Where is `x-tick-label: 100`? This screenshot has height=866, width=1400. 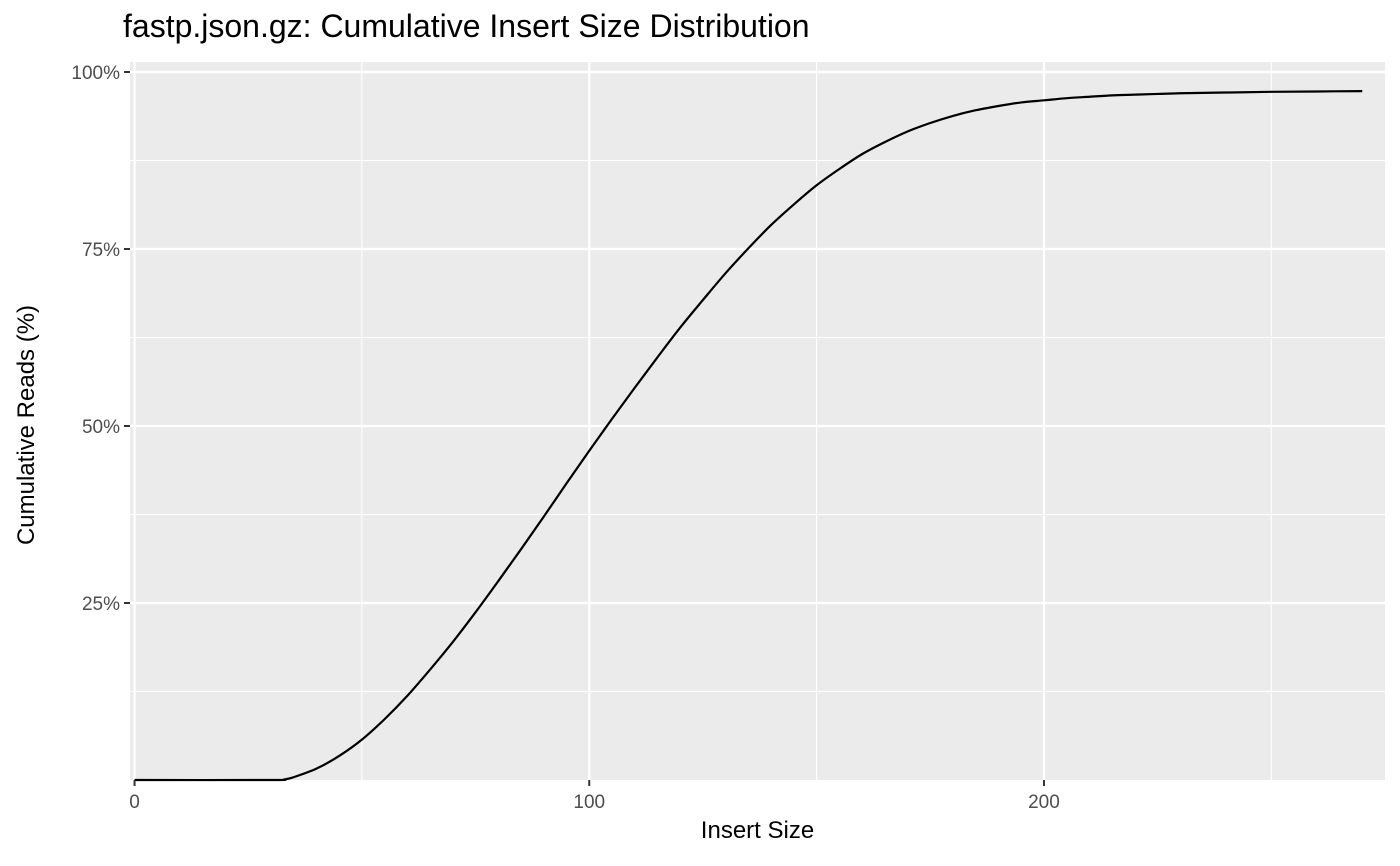
x-tick-label: 100 is located at coordinates (589, 802).